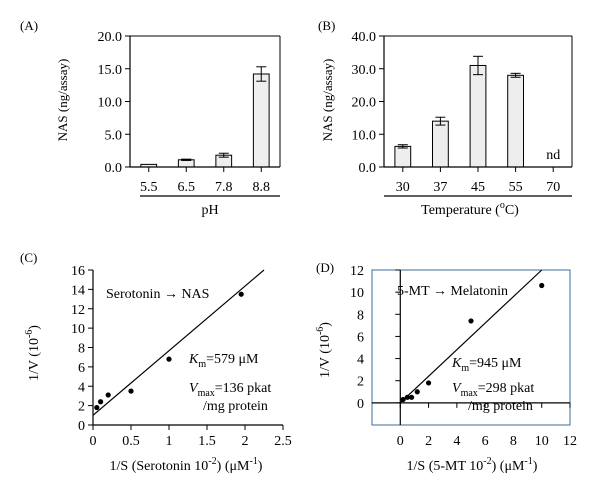 This screenshot has width=603, height=493. What do you see at coordinates (110, 70) in the screenshot?
I see `a-ytick-label: 15.0` at bounding box center [110, 70].